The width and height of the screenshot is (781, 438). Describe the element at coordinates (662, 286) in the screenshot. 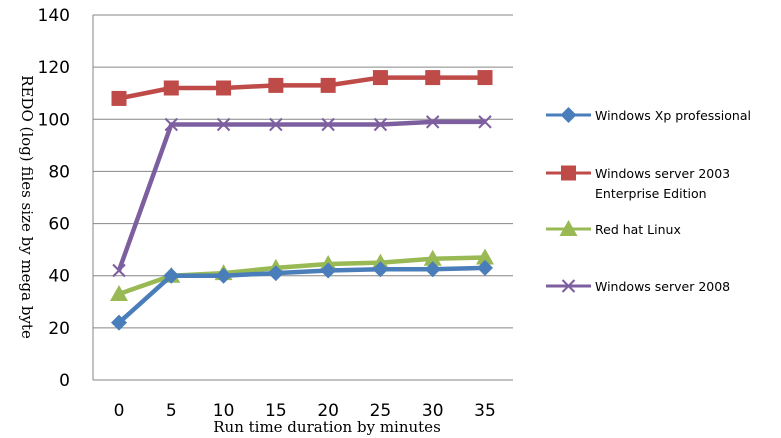

I see `legend-label-3: Windows server 2008` at that location.